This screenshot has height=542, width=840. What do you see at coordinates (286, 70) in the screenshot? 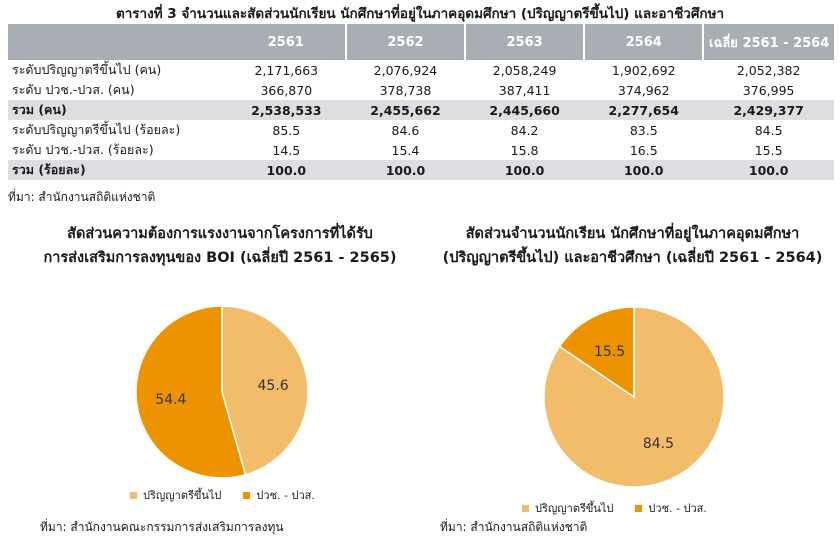
I see `table-cell: 2,171,663` at bounding box center [286, 70].